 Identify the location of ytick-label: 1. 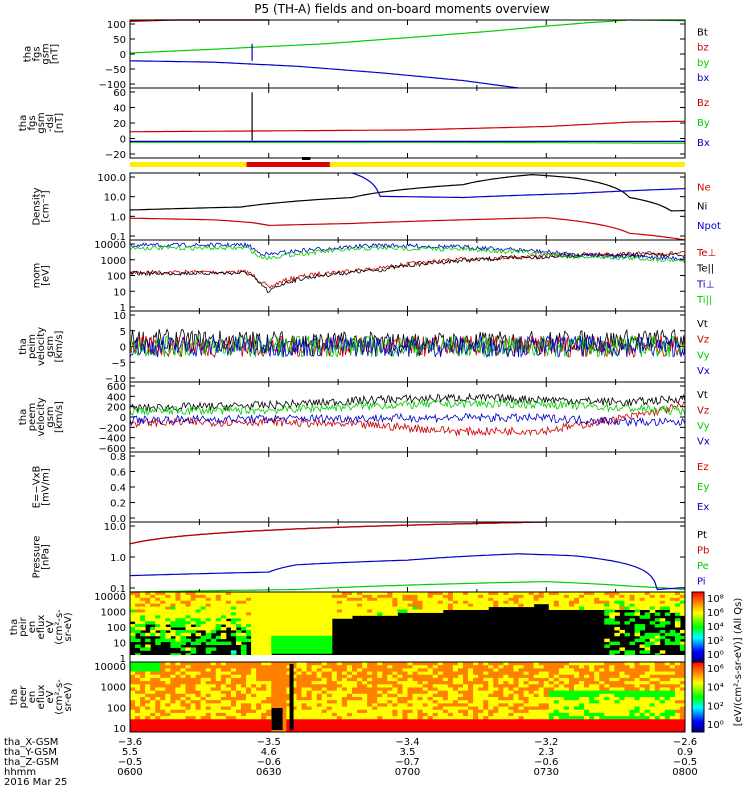
(123, 308).